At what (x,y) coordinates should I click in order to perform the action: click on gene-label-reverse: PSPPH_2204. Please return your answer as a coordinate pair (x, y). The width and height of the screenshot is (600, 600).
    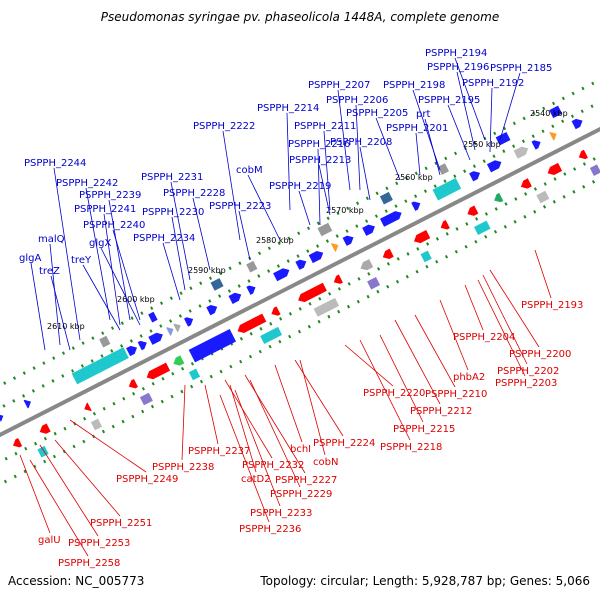
    Looking at the image, I should click on (484, 337).